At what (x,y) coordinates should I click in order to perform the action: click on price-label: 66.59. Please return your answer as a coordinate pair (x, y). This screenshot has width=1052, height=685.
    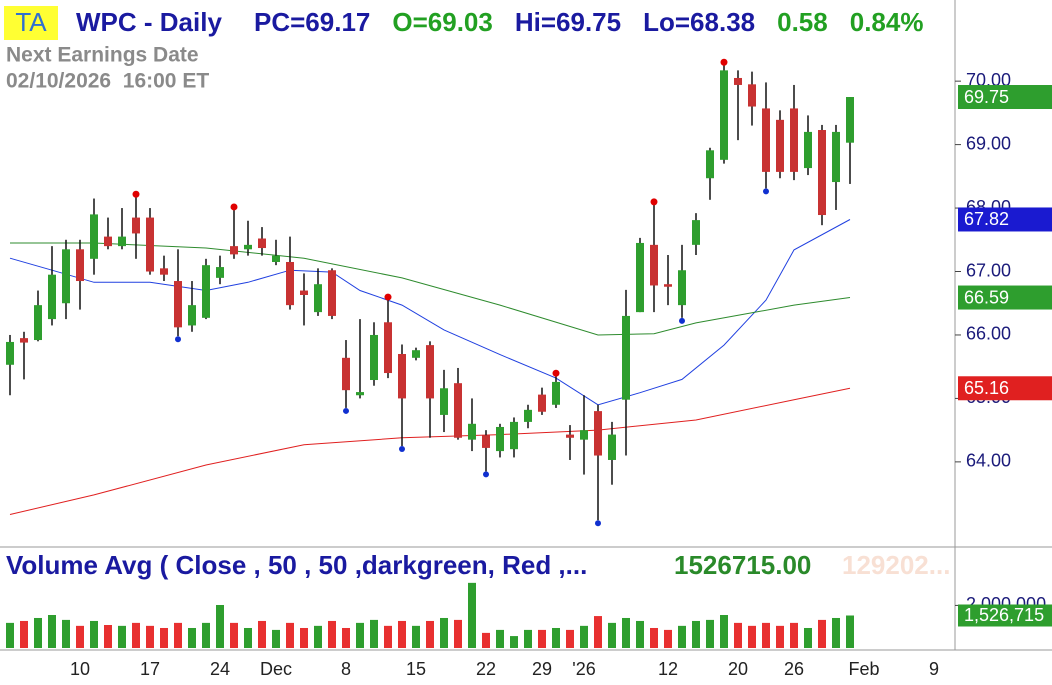
    Looking at the image, I should click on (986, 297).